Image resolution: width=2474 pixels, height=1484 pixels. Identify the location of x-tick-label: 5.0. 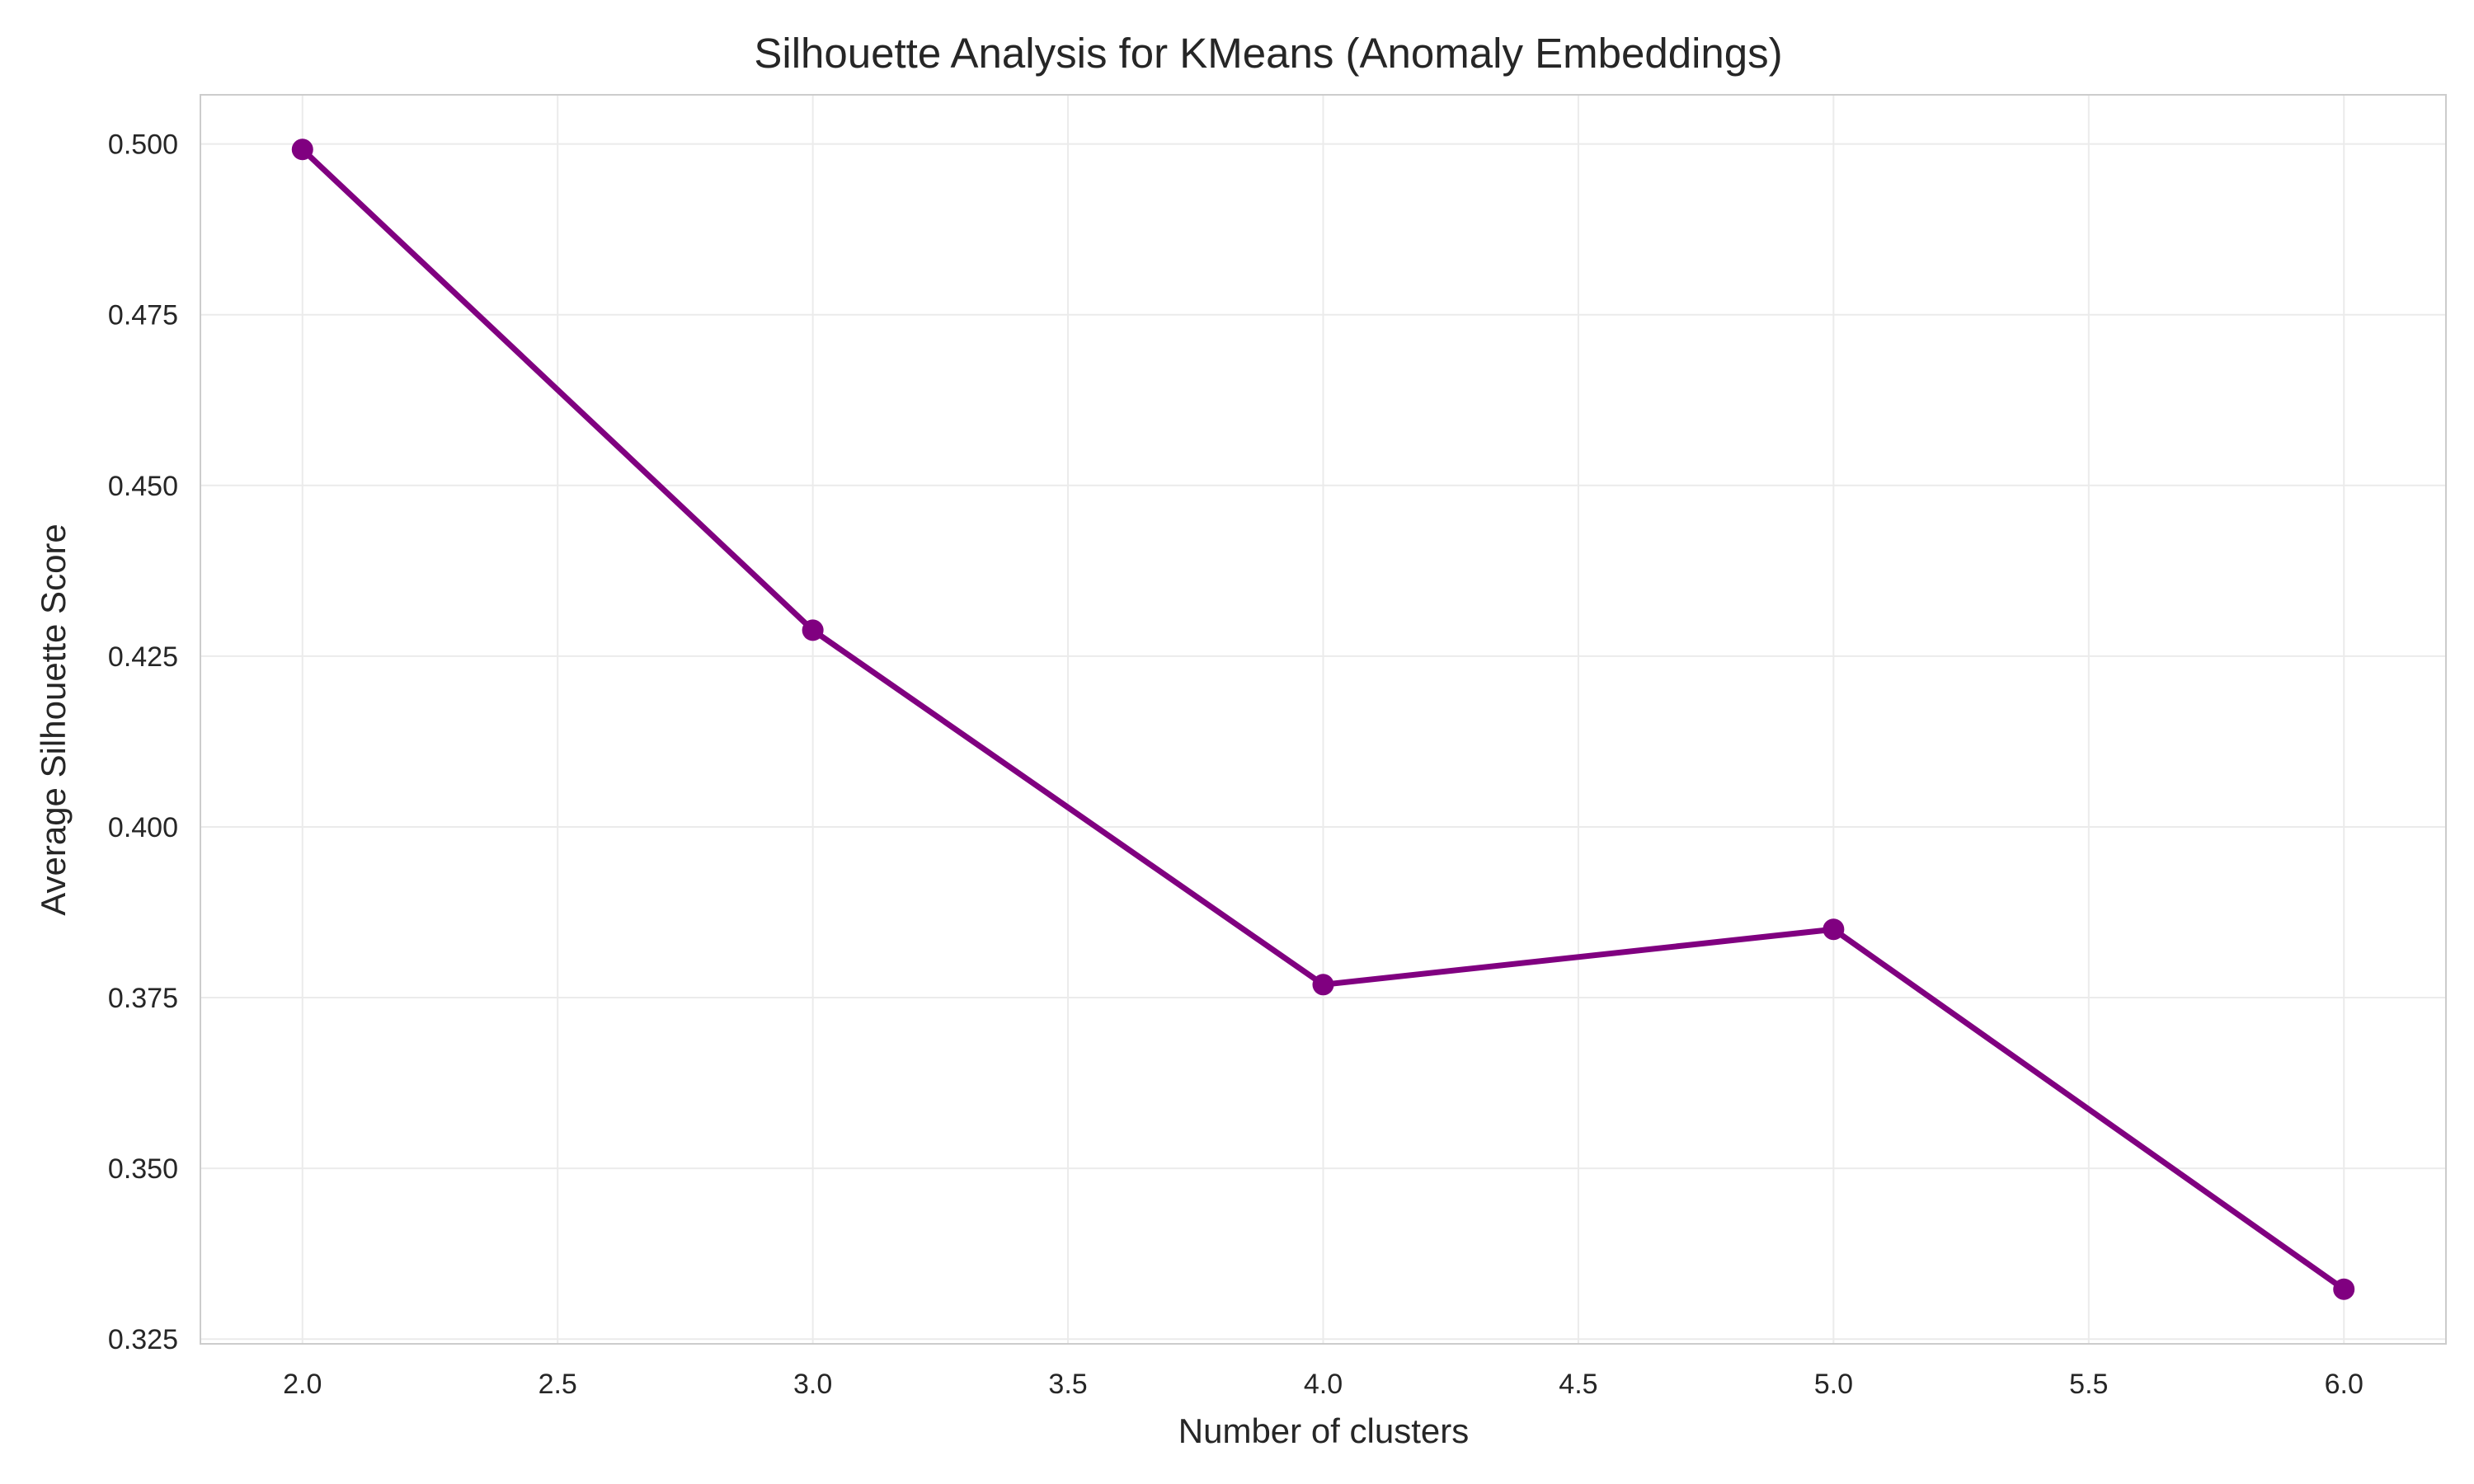
(1833, 1384).